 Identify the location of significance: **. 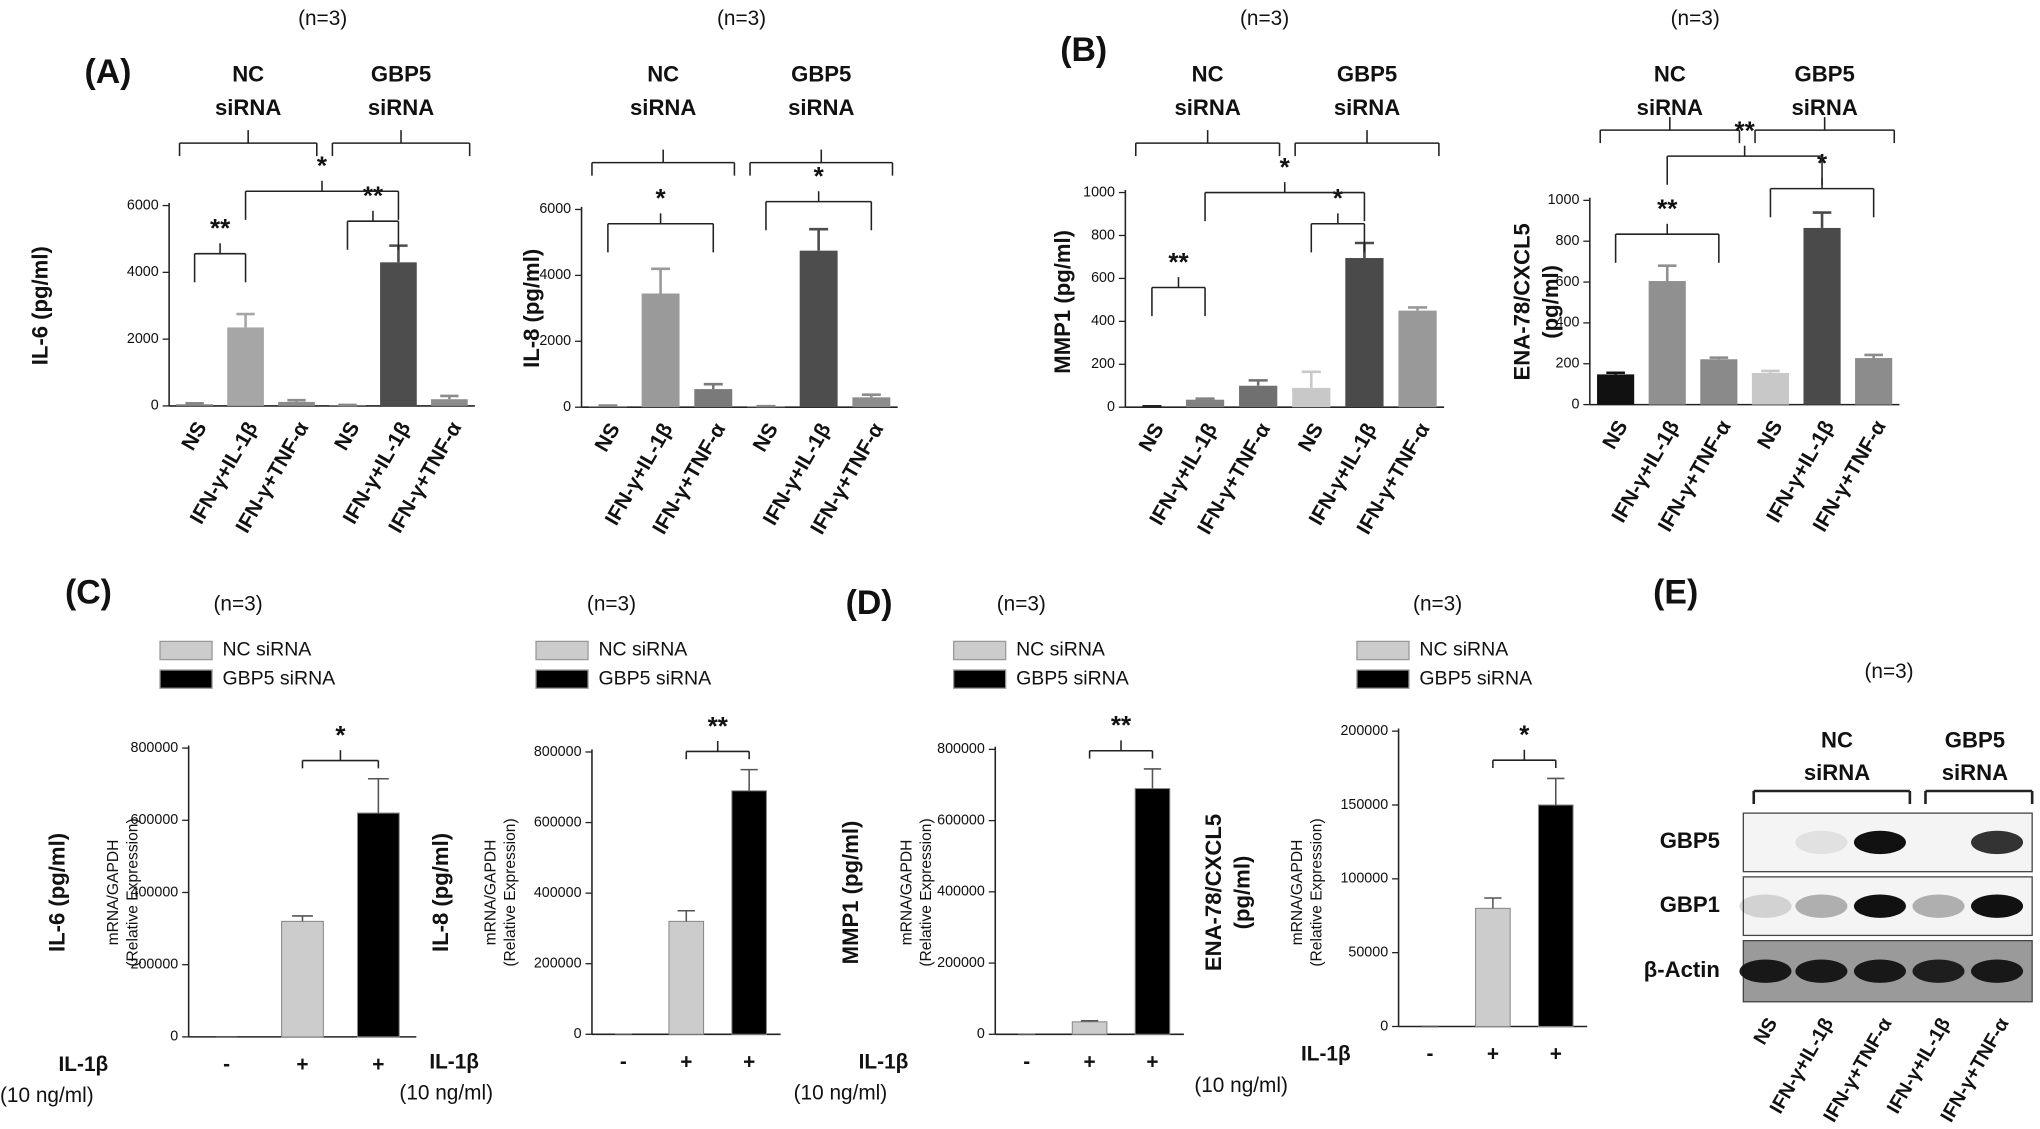
(220, 228).